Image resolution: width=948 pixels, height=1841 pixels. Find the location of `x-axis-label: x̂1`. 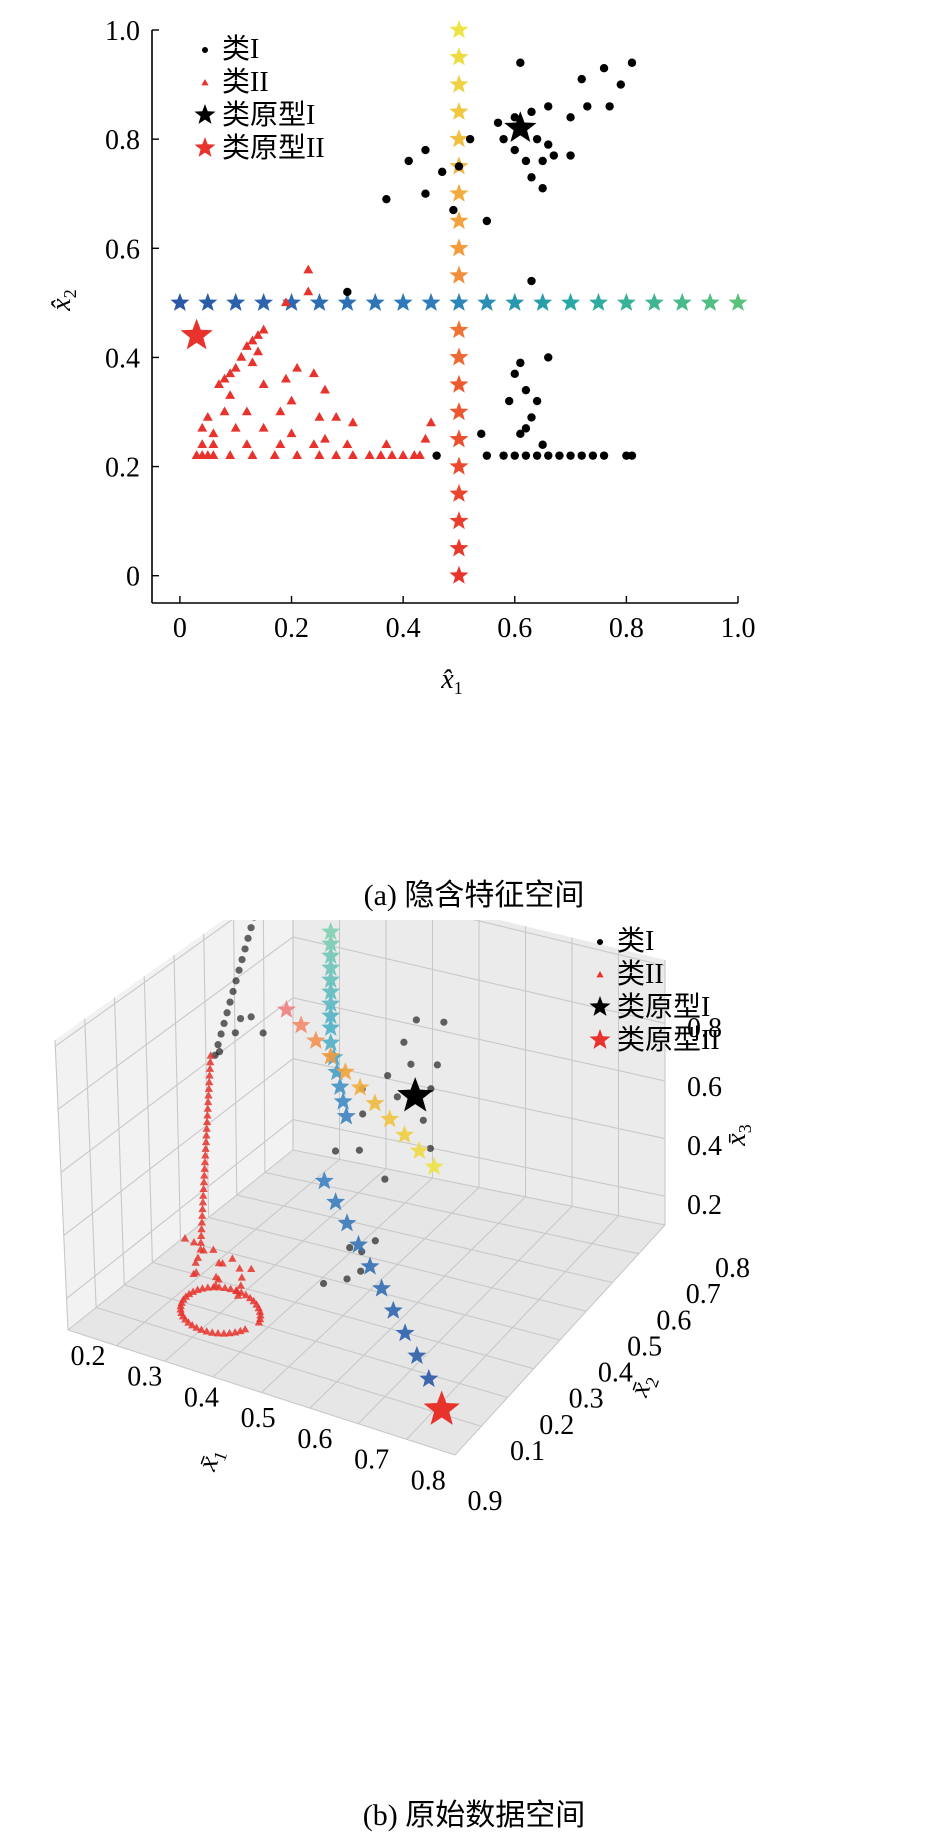

x-axis-label: x̂1 is located at coordinates (451, 681).